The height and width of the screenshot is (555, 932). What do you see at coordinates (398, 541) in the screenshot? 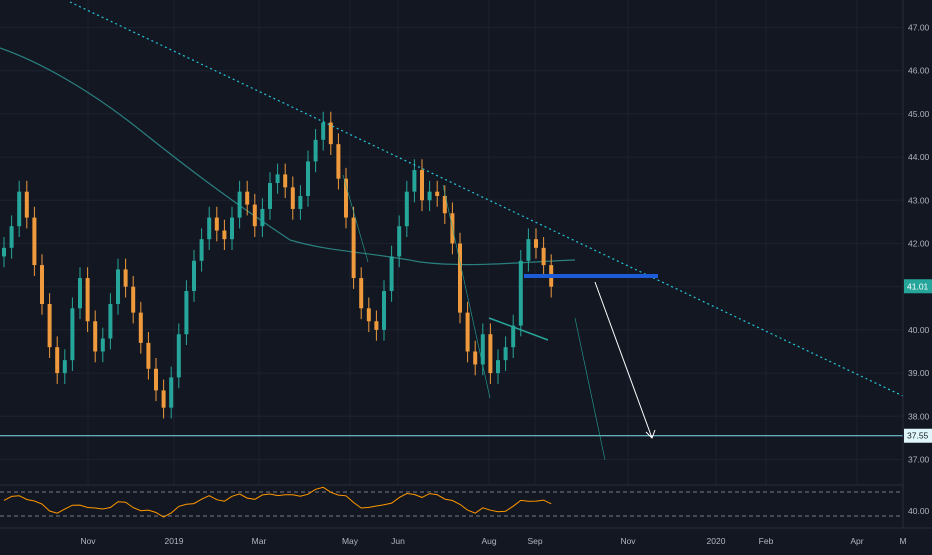
I see `time-tick-label: Jun` at bounding box center [398, 541].